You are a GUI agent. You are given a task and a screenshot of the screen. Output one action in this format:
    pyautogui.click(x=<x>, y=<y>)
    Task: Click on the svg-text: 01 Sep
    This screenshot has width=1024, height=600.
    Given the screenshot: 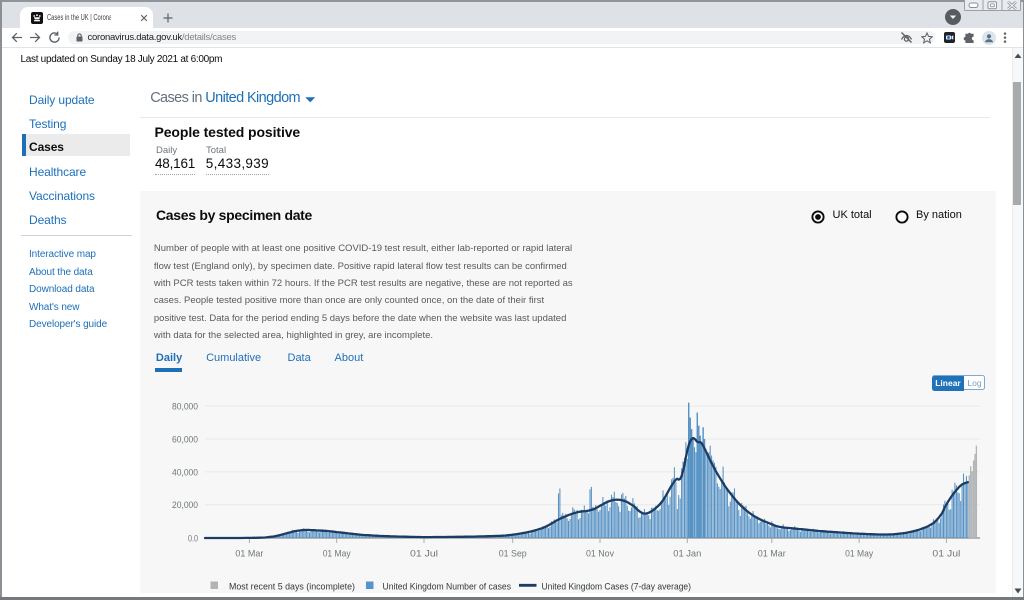 What is the action you would take?
    pyautogui.click(x=513, y=554)
    